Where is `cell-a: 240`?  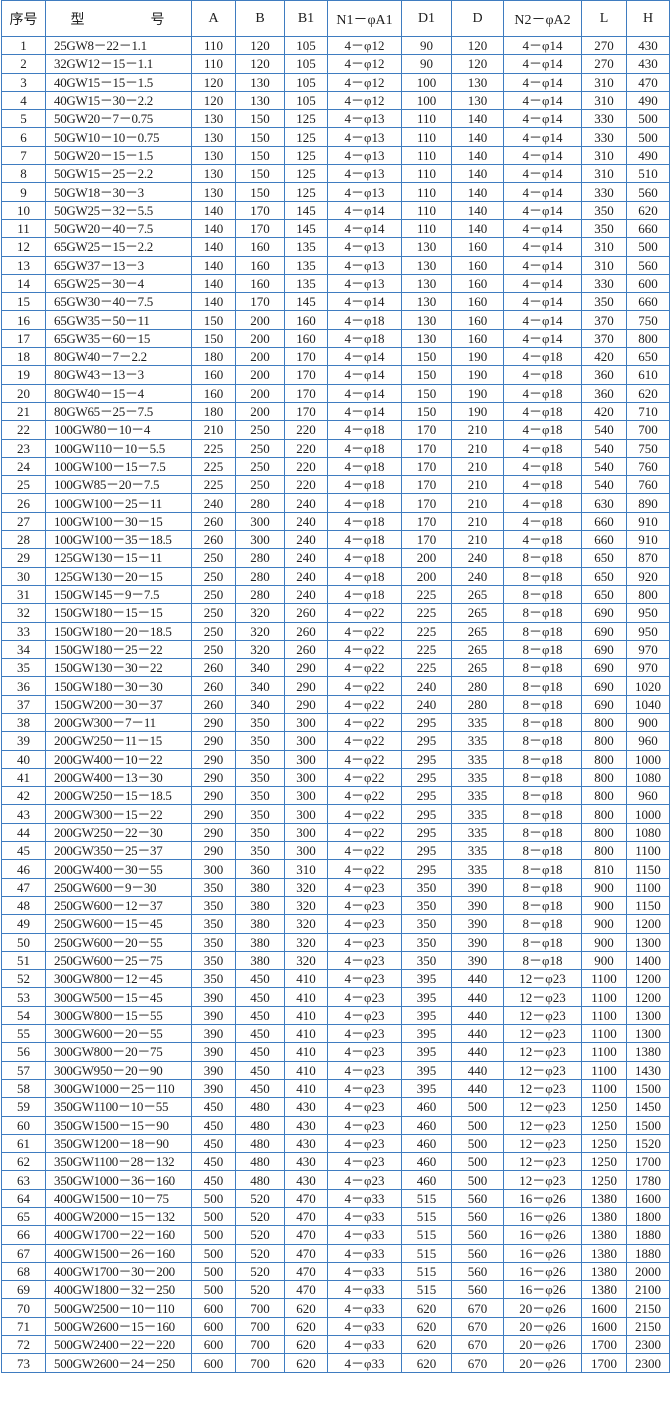 cell-a: 240 is located at coordinates (213, 503).